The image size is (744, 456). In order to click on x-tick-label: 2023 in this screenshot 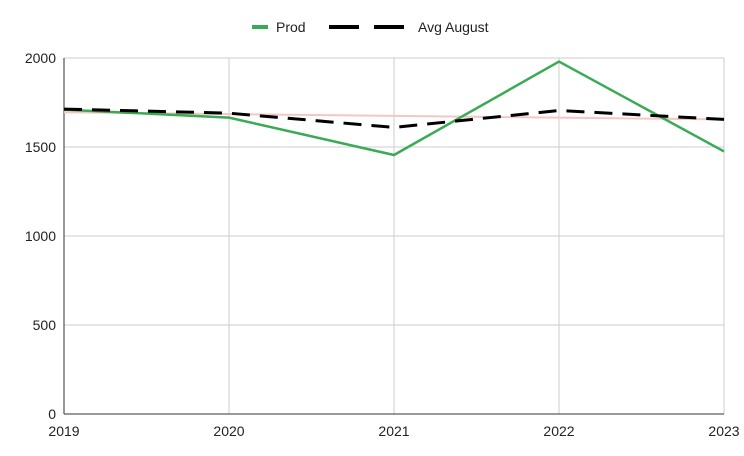, I will do `click(723, 431)`.